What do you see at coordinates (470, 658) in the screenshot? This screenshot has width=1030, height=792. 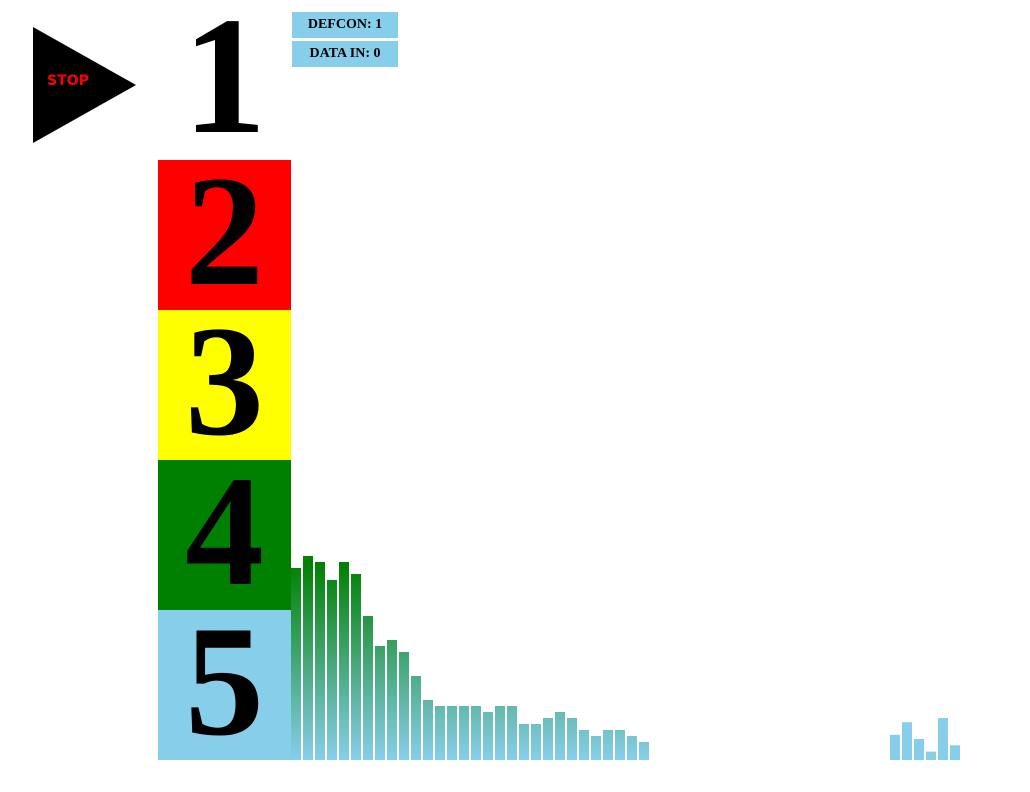 I see `activity-meter` at bounding box center [470, 658].